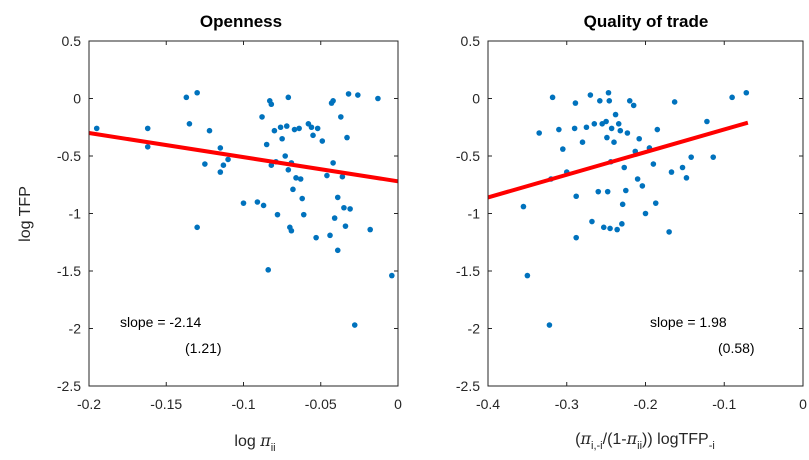 The width and height of the screenshot is (809, 460). Describe the element at coordinates (468, 386) in the screenshot. I see `quality-y-tick-label: -2.5` at that location.